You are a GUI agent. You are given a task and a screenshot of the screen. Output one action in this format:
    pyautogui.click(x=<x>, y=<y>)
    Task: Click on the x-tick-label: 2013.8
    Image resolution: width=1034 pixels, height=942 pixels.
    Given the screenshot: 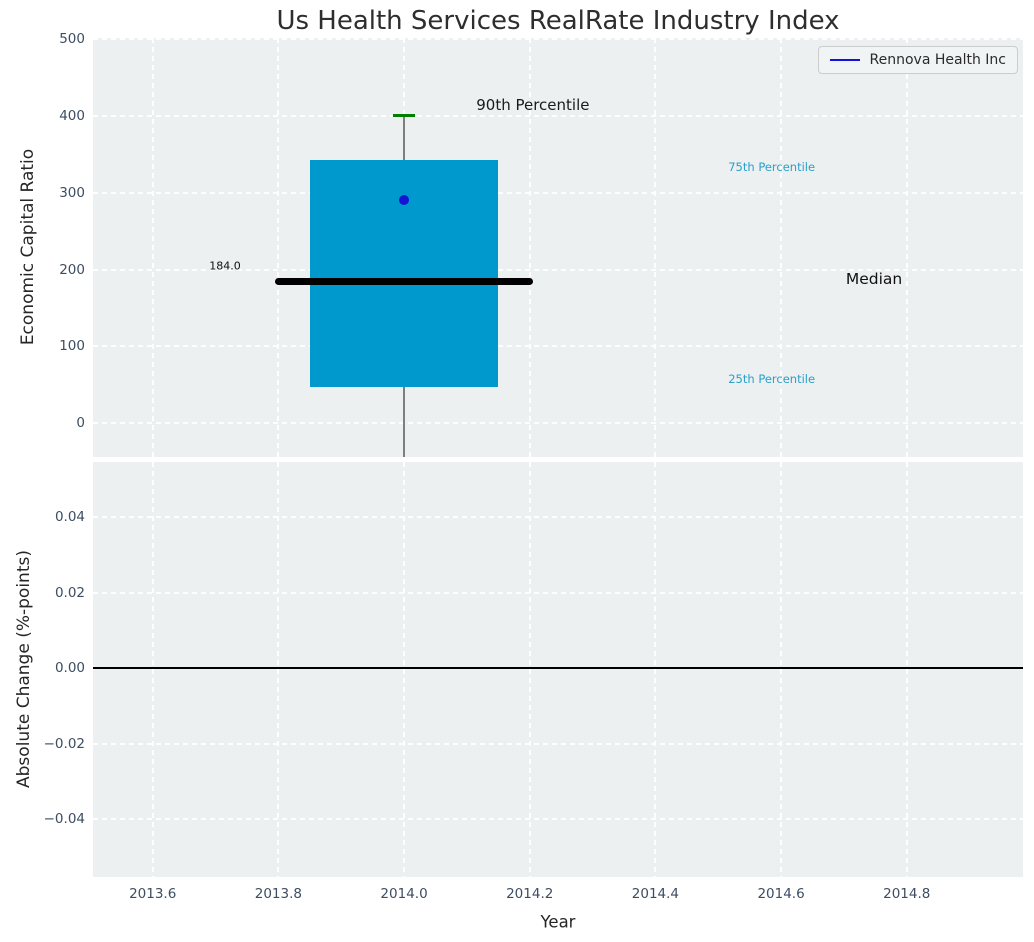 What is the action you would take?
    pyautogui.click(x=278, y=894)
    